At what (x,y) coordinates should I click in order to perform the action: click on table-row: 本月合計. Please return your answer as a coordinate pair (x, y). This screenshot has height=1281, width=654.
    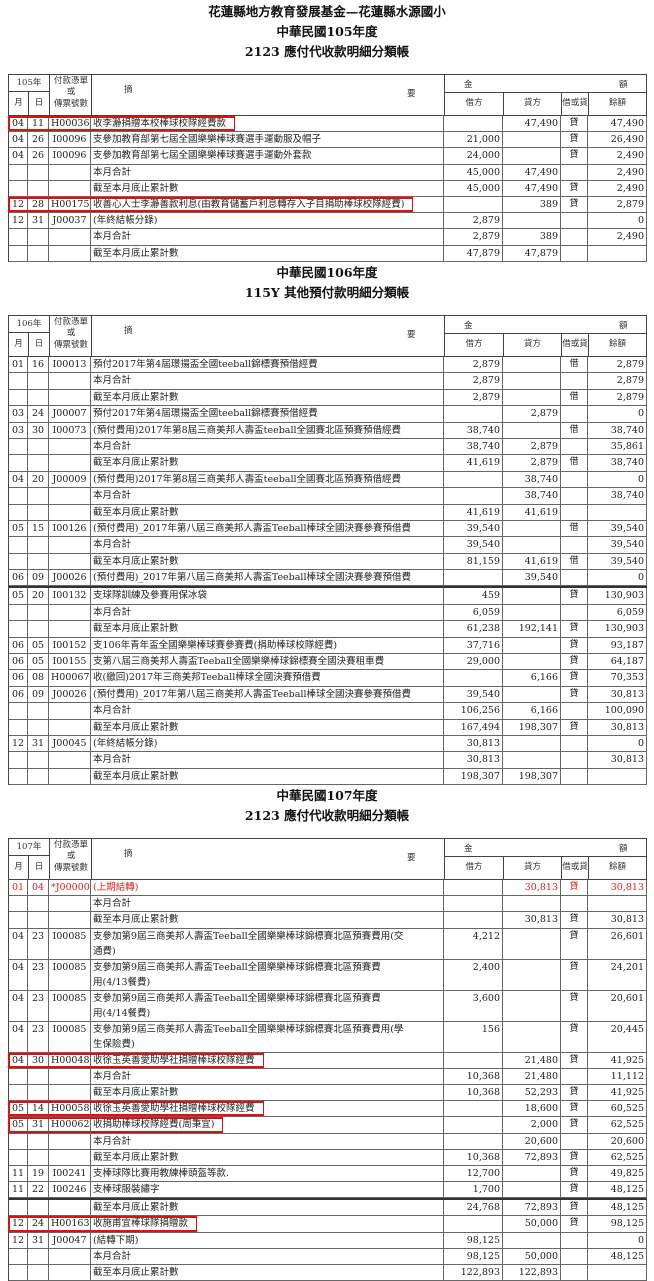
    Looking at the image, I should click on (328, 904).